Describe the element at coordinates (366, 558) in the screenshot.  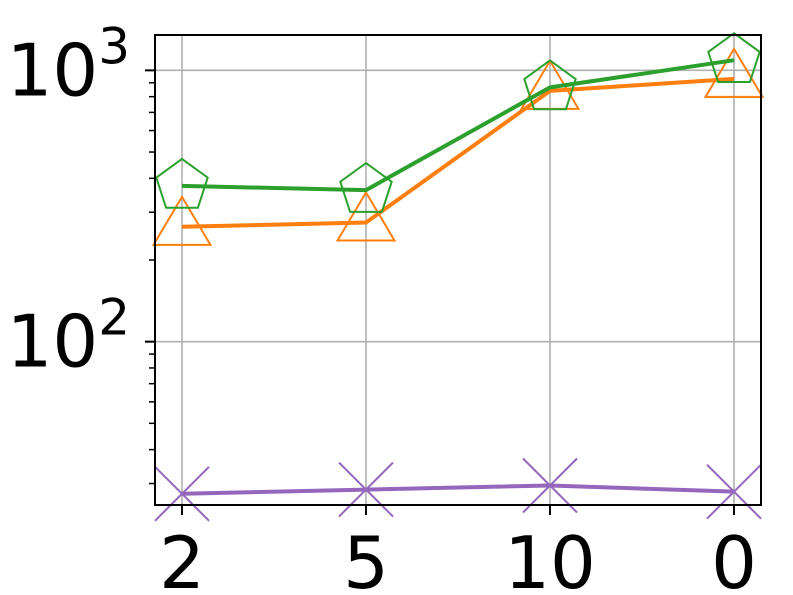
I see `x-tick-label: 5` at that location.